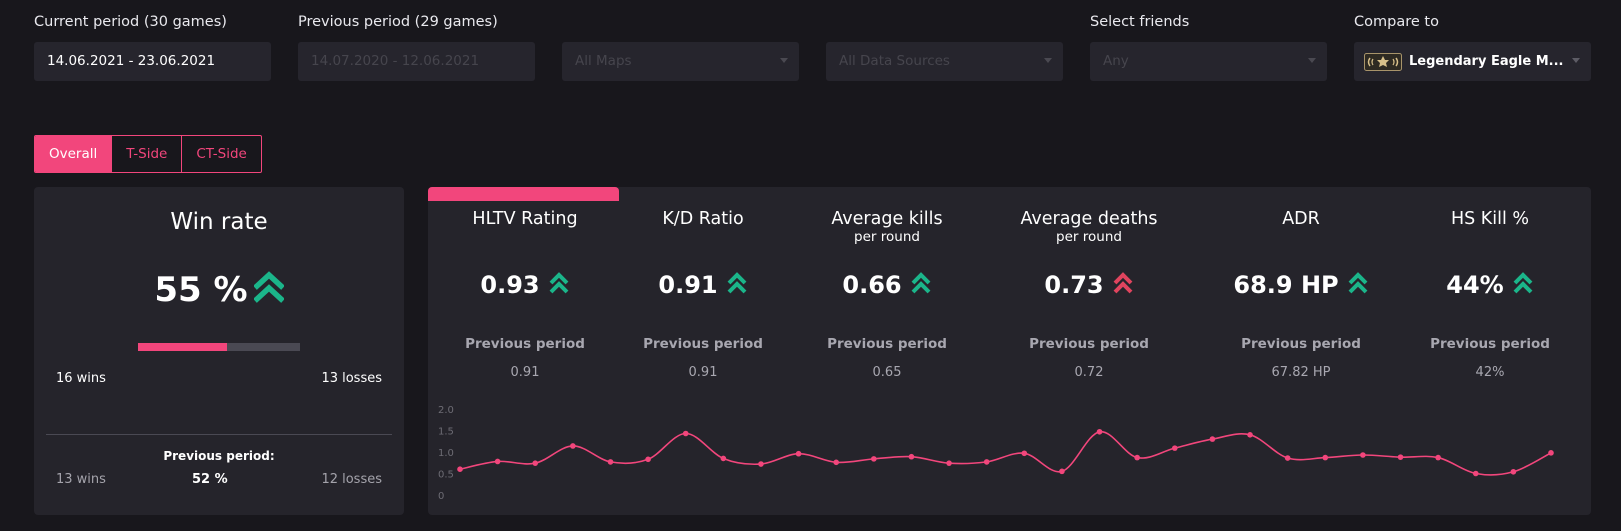  I want to click on stat-title: ADR, so click(1301, 219).